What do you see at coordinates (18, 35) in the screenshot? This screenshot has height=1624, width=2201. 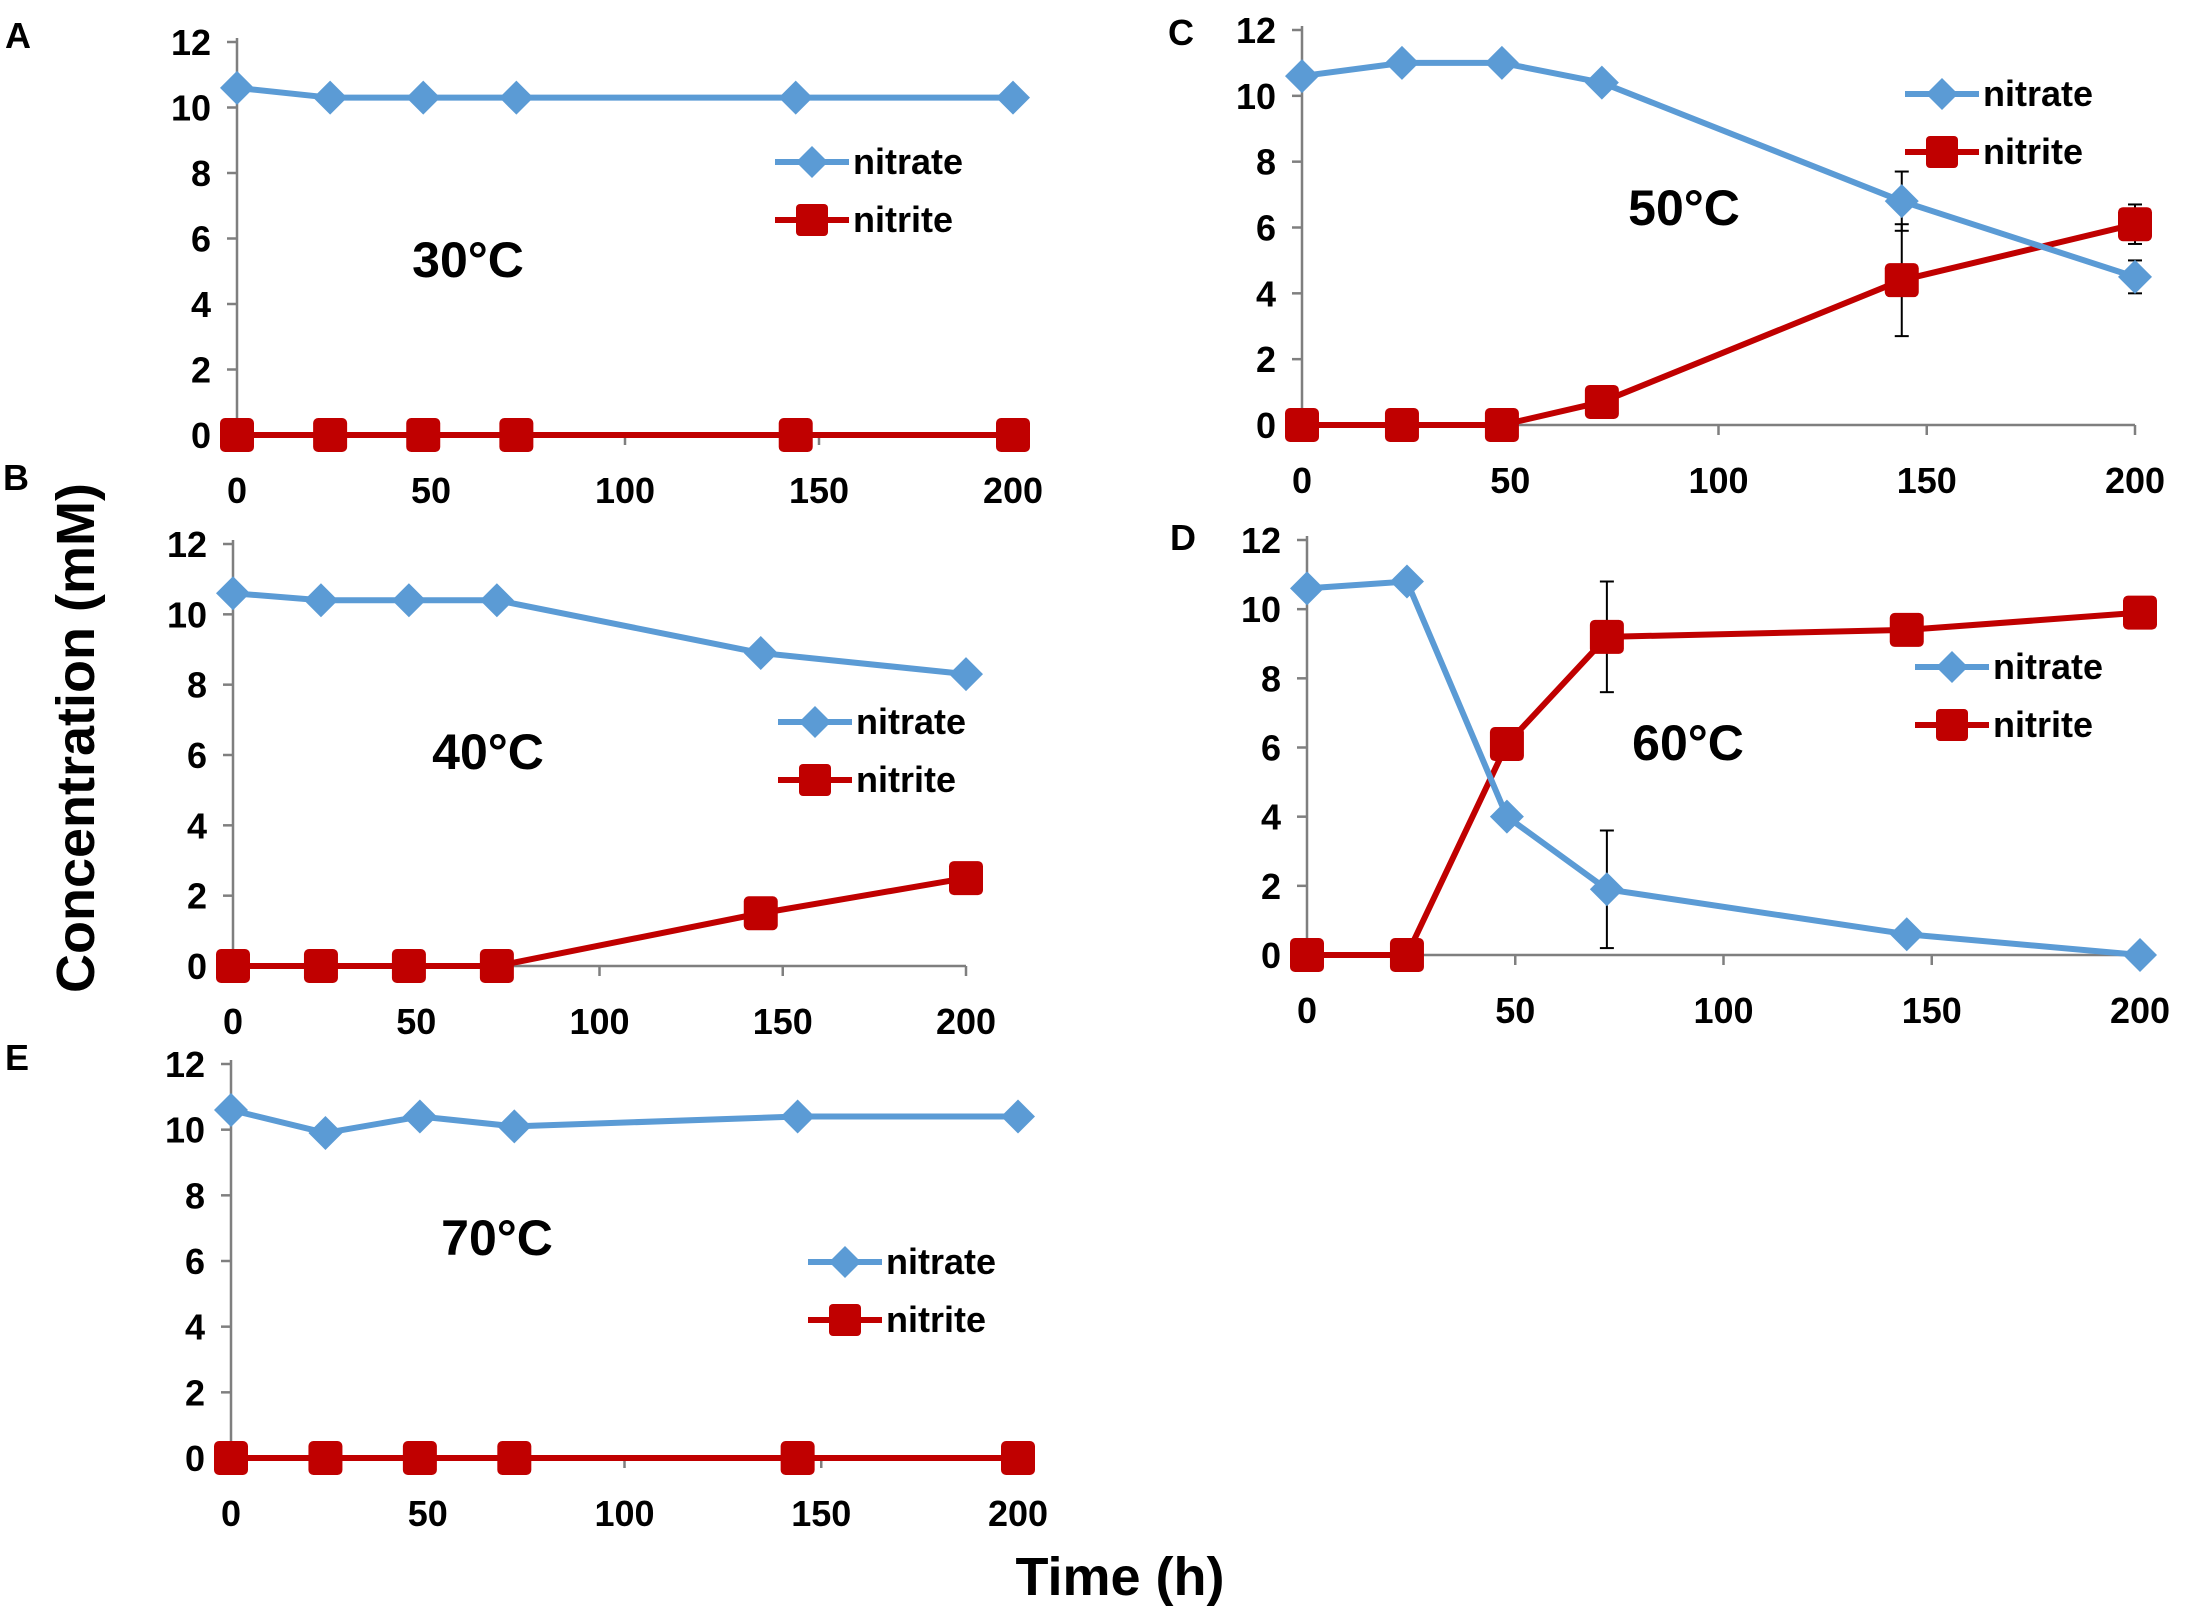 I see `panel-label: A` at bounding box center [18, 35].